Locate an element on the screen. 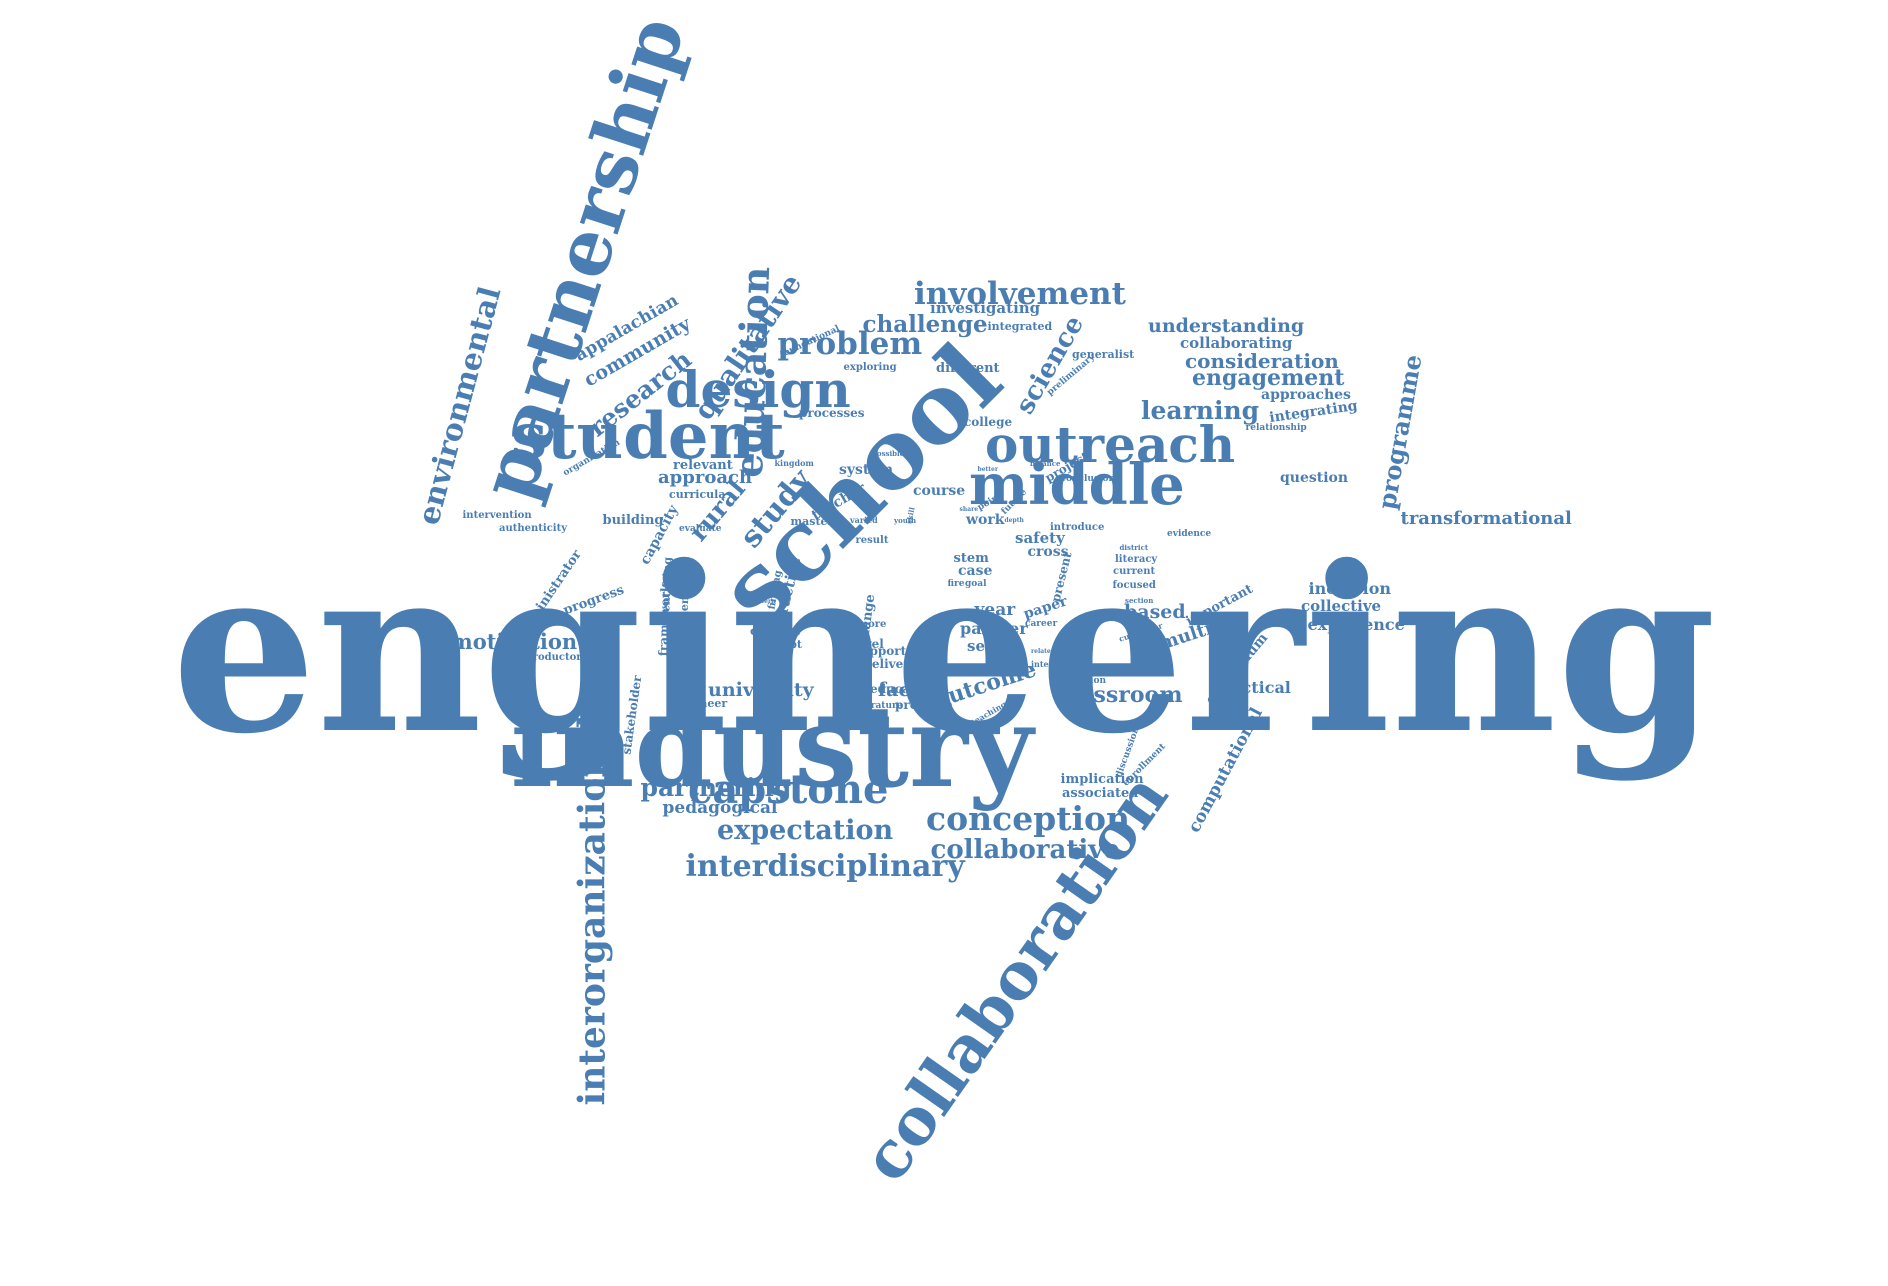  word-sector: sector is located at coordinates (993, 645).